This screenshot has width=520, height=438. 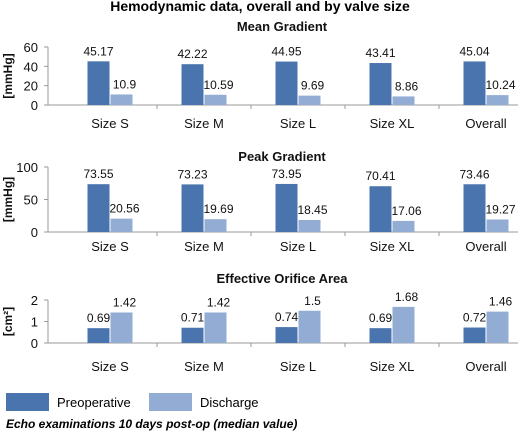 What do you see at coordinates (34, 322) in the screenshot?
I see `y-tick-label: 1` at bounding box center [34, 322].